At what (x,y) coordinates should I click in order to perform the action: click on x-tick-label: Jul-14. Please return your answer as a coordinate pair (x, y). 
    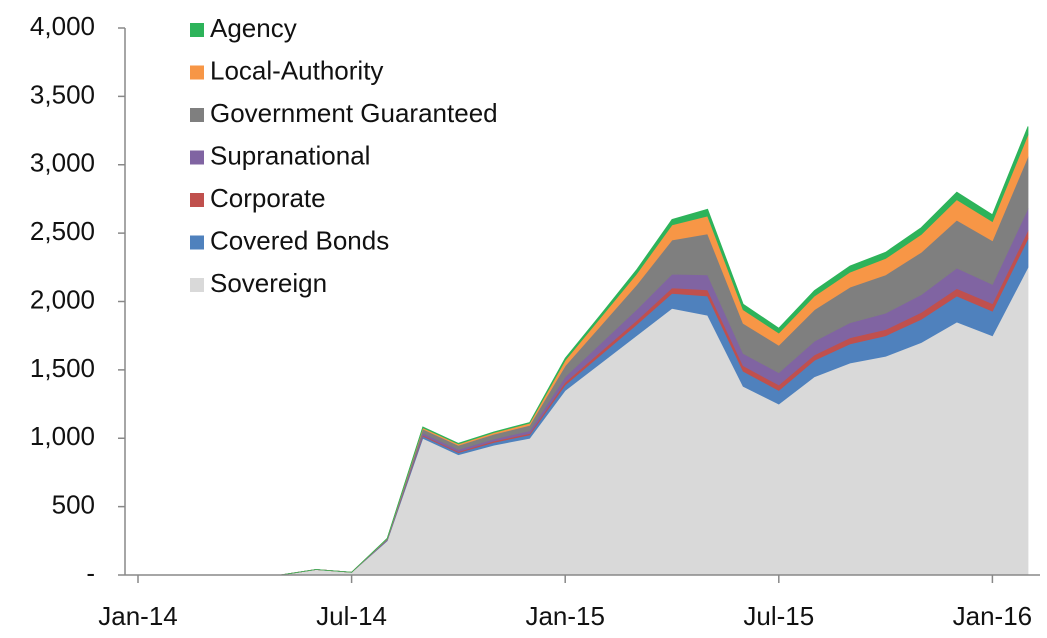
    Looking at the image, I should click on (351, 616).